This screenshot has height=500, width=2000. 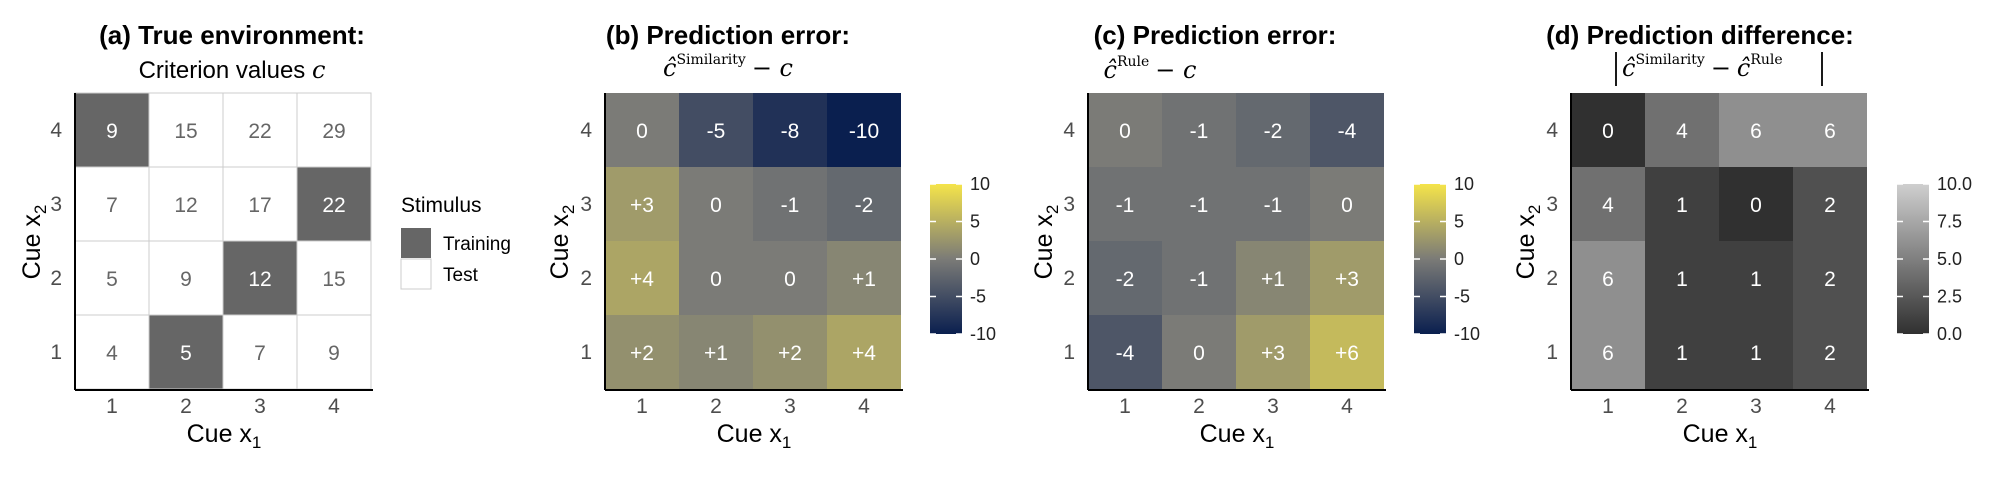 What do you see at coordinates (1830, 406) in the screenshot?
I see `x-tick-d-4: 4` at bounding box center [1830, 406].